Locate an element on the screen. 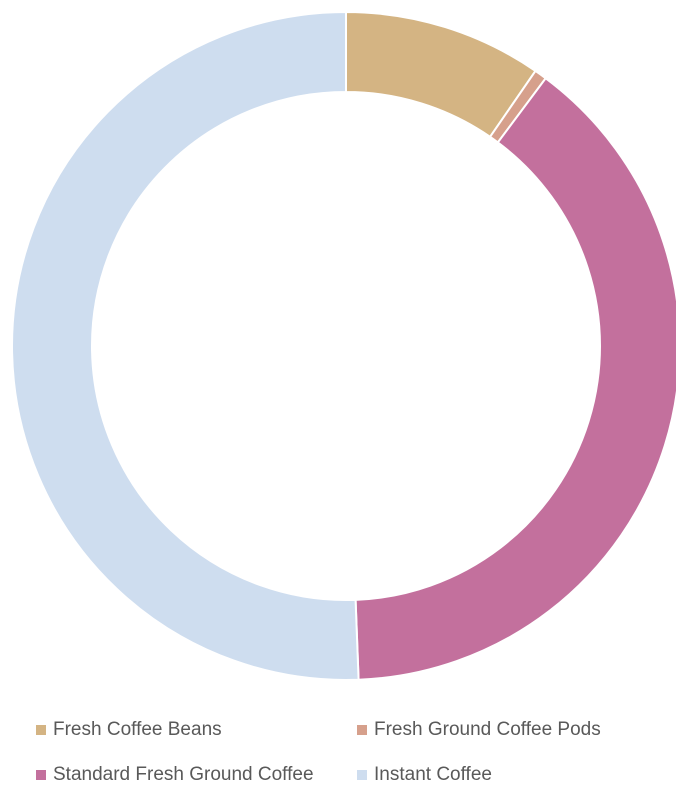 The image size is (676, 788). legend-item-fresh-coffee-beans: Fresh Coffee Beans is located at coordinates (129, 730).